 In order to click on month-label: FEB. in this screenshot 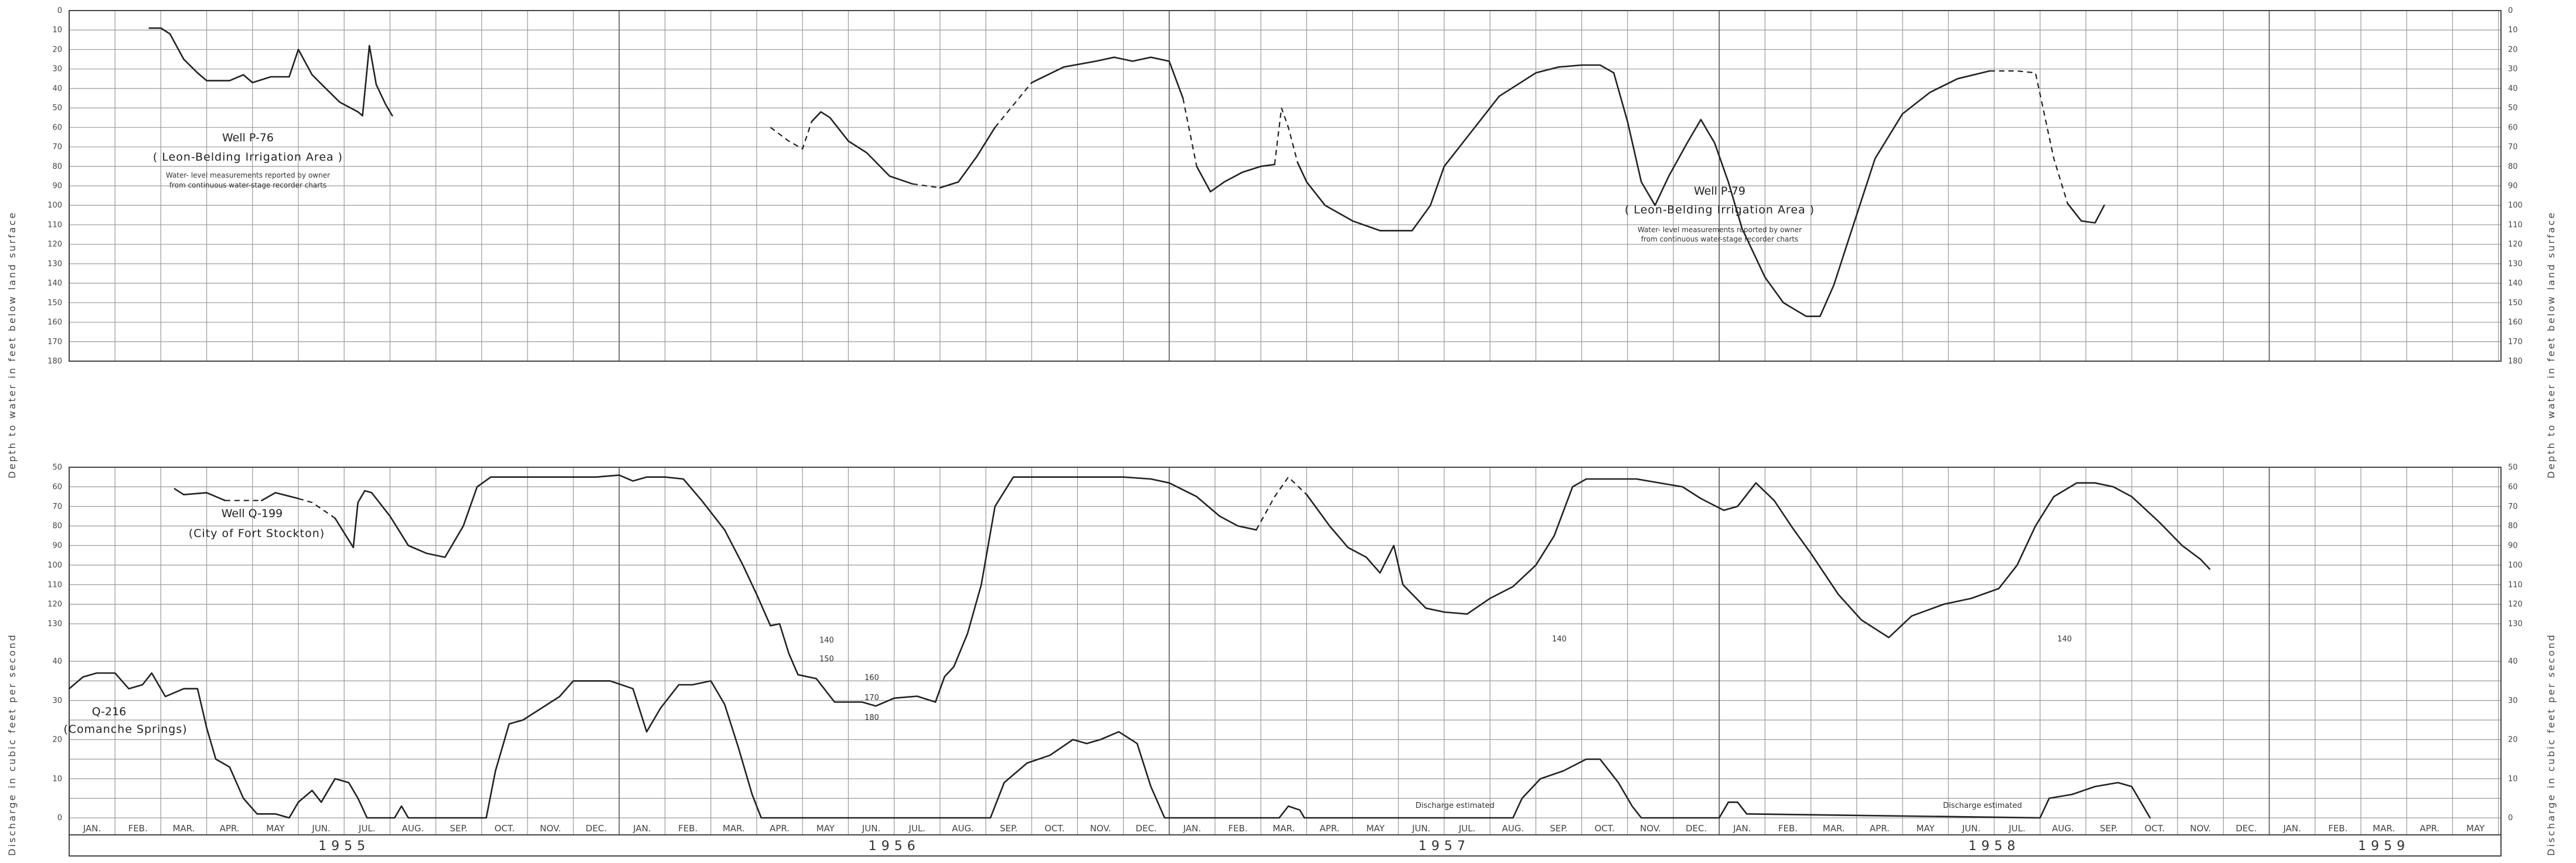, I will do `click(1238, 828)`.